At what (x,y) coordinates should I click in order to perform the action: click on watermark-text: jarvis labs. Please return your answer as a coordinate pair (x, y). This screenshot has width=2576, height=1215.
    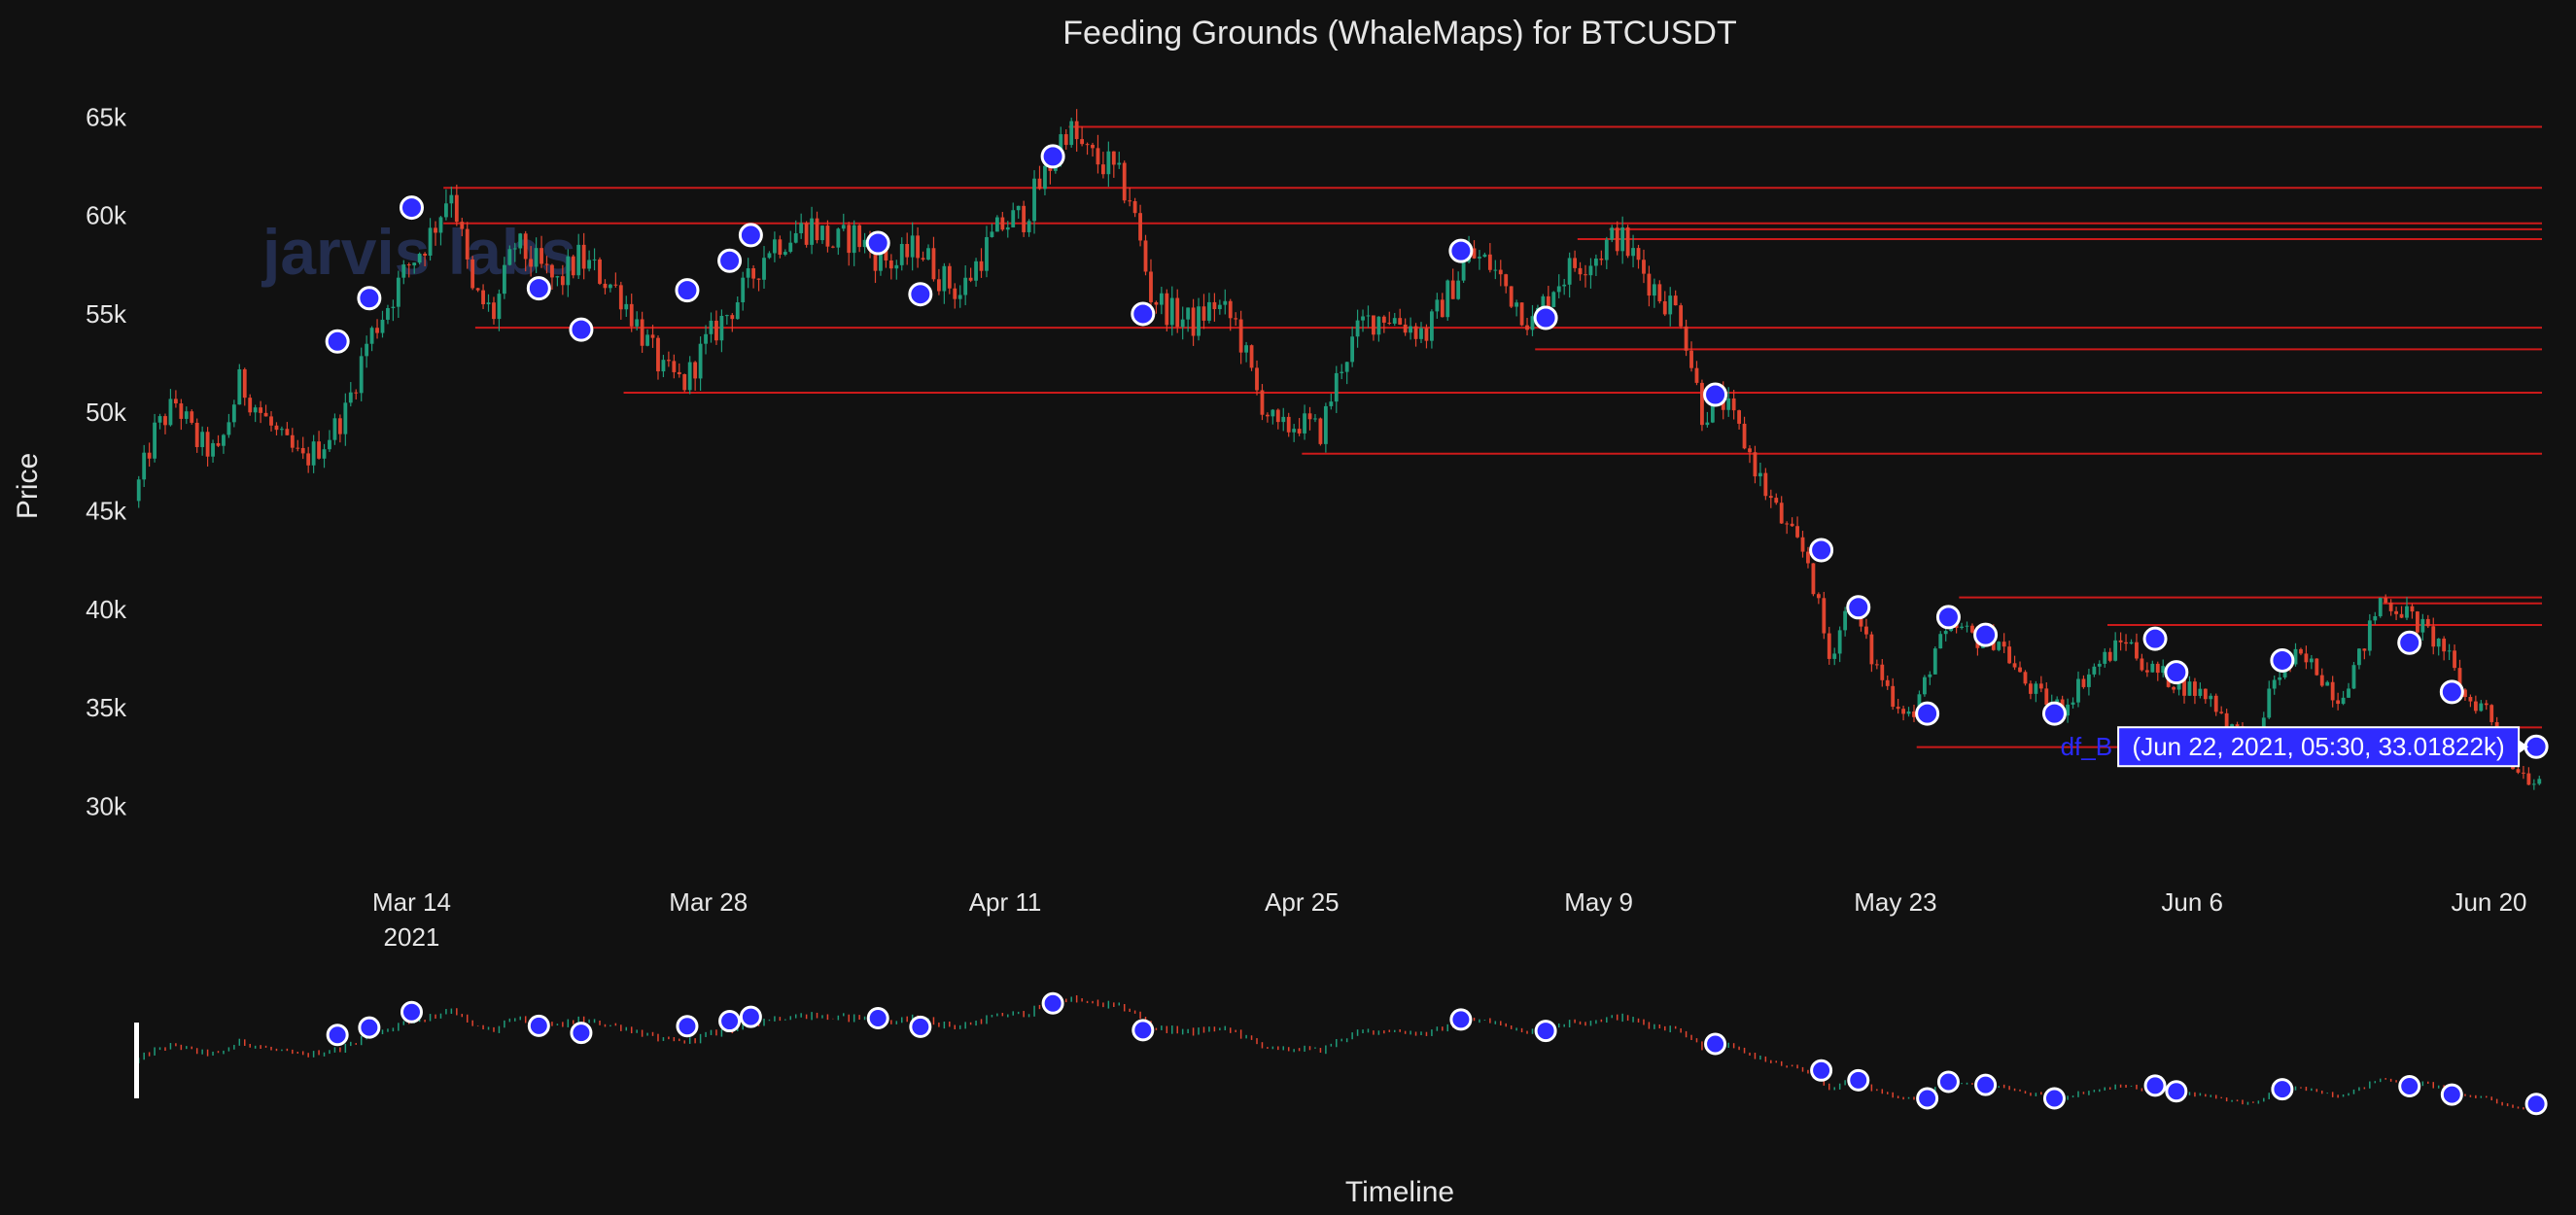
    Looking at the image, I should click on (418, 252).